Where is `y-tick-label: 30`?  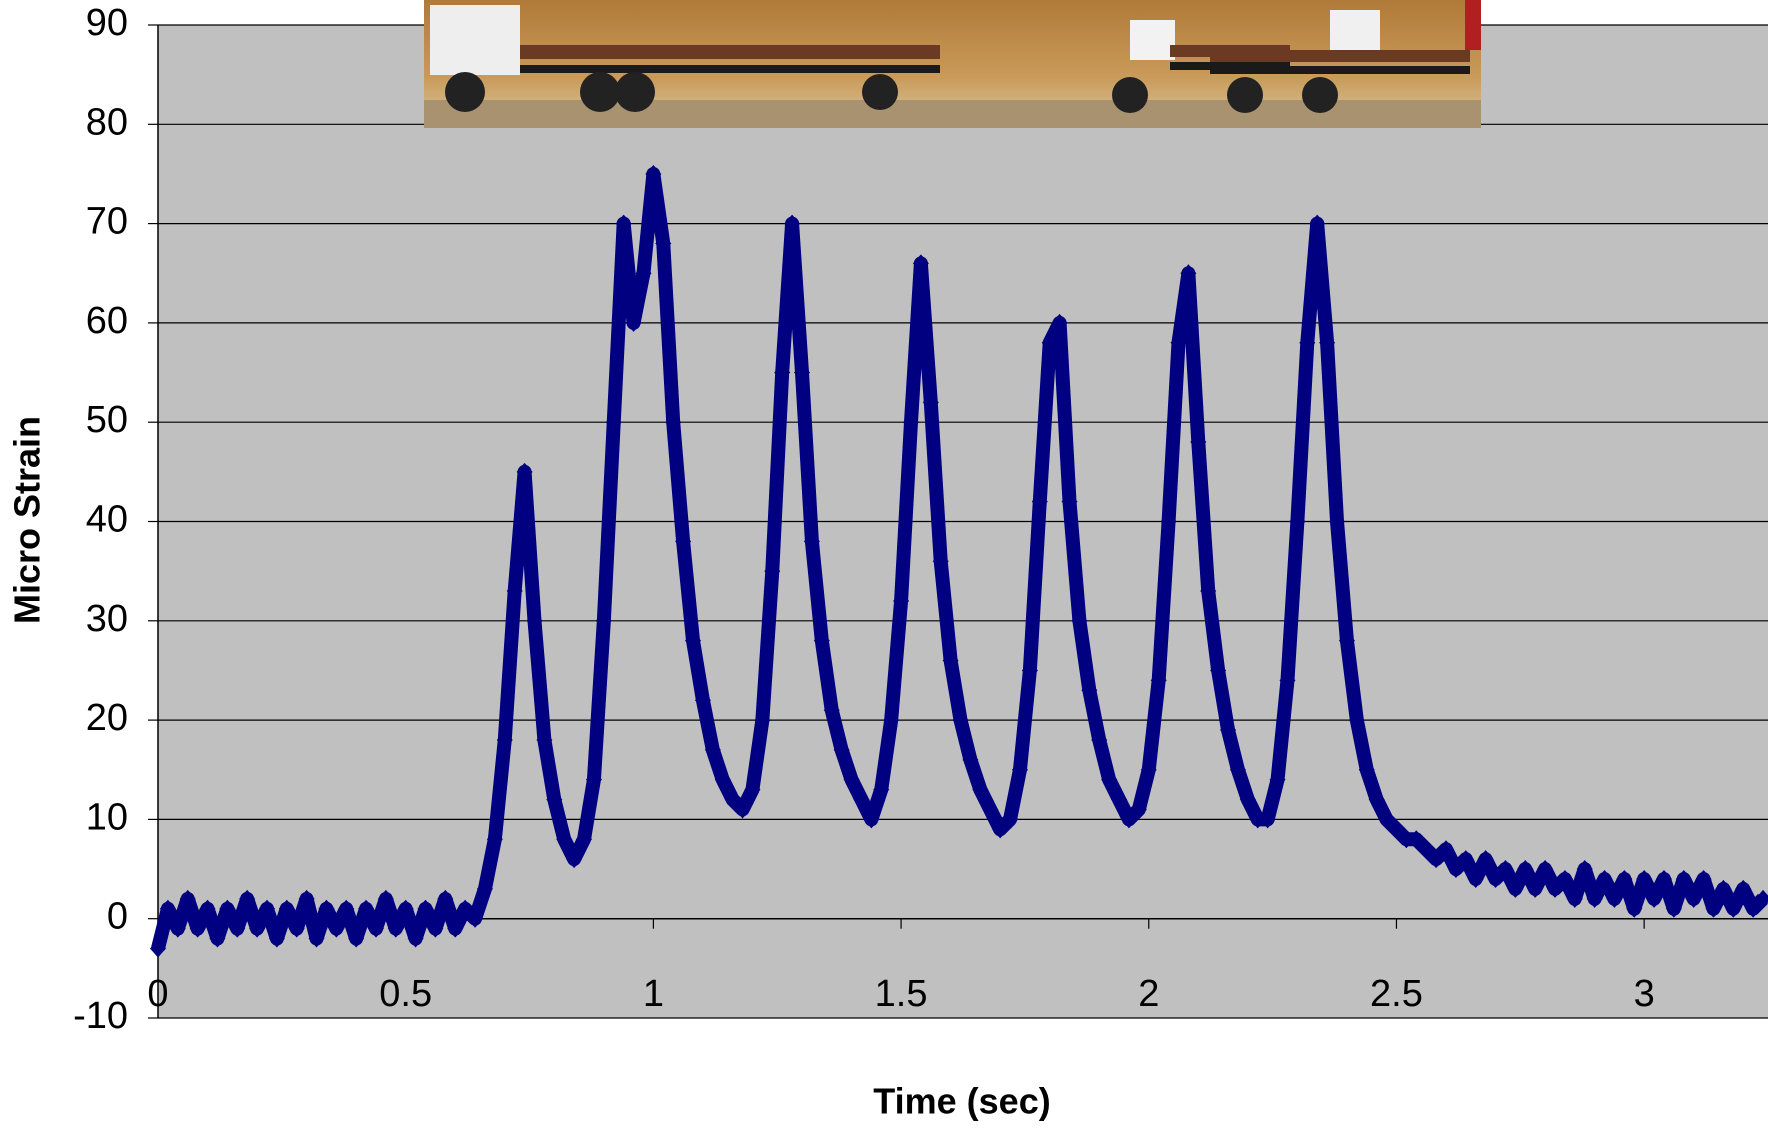
y-tick-label: 30 is located at coordinates (107, 619).